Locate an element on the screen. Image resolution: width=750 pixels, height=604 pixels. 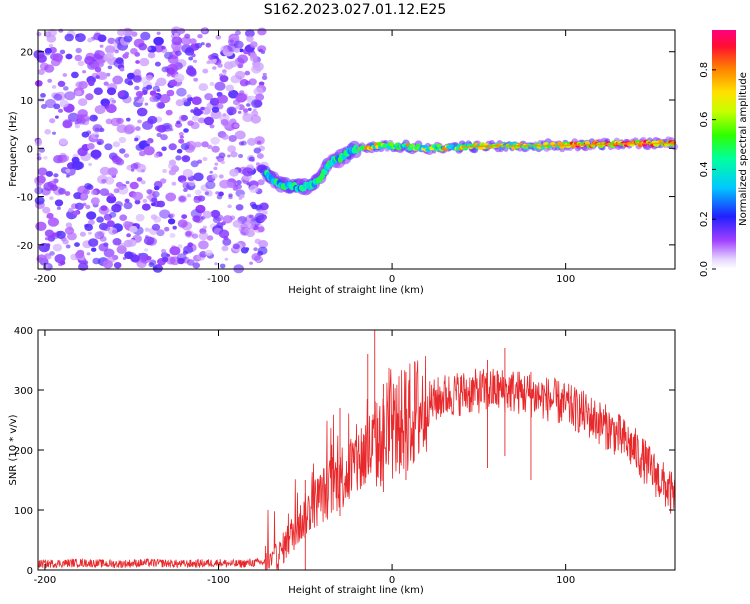
x-tick-label: -100 is located at coordinates (218, 580).